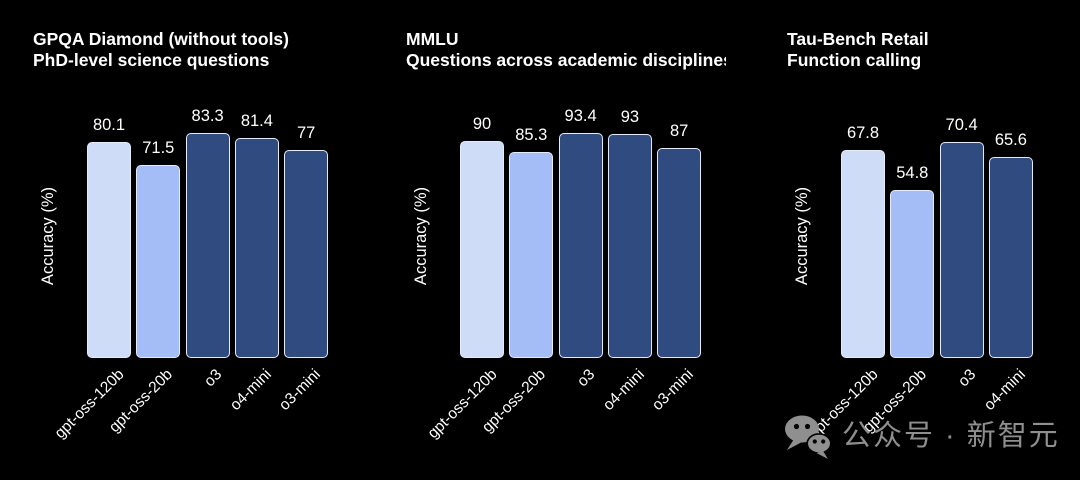 This screenshot has width=1080, height=480. I want to click on chart-subtitle: Function calling, so click(854, 60).